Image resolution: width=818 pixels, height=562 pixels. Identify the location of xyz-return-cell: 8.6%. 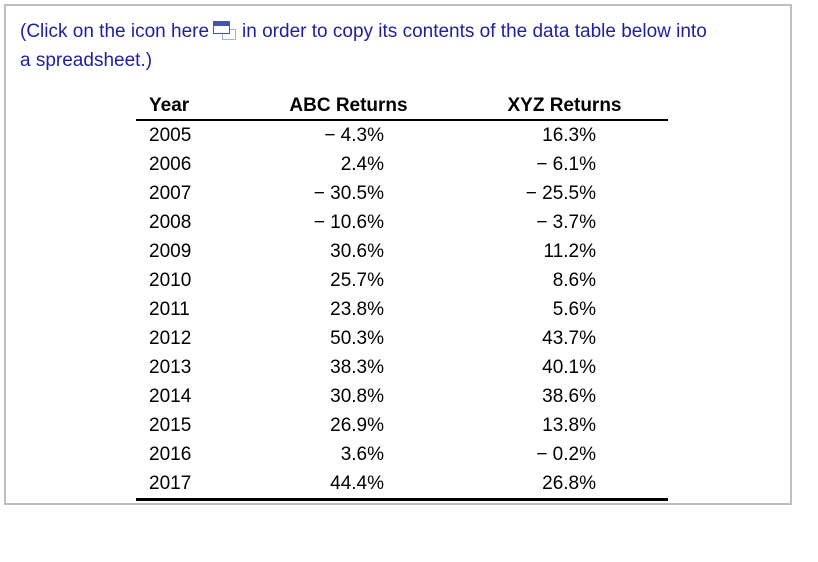
(574, 280).